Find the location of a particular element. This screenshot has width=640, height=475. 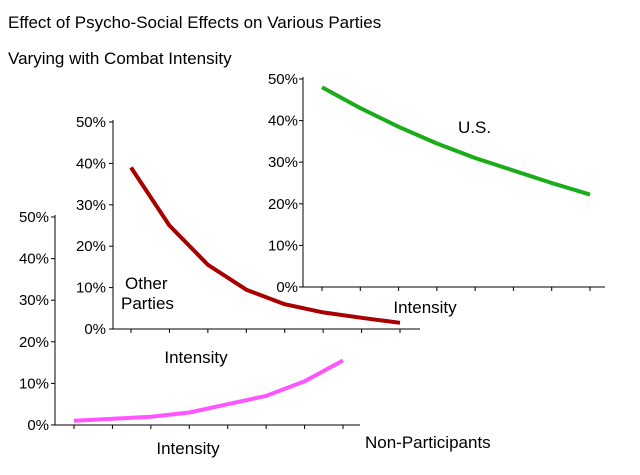

us-y-tick-label: 50% is located at coordinates (283, 79).